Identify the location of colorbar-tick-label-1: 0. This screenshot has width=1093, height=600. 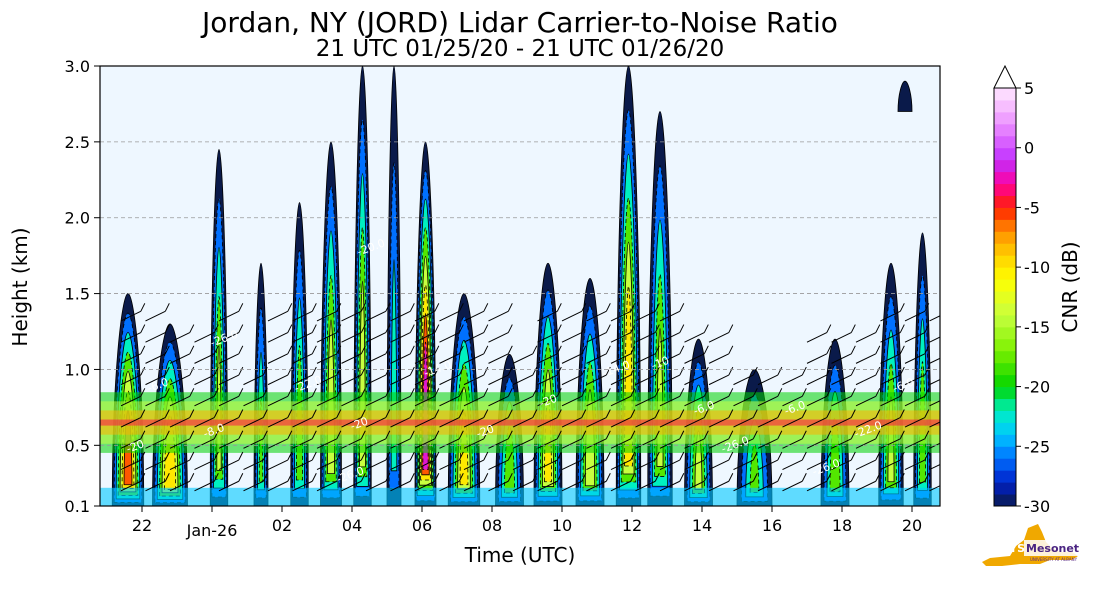
(1029, 148).